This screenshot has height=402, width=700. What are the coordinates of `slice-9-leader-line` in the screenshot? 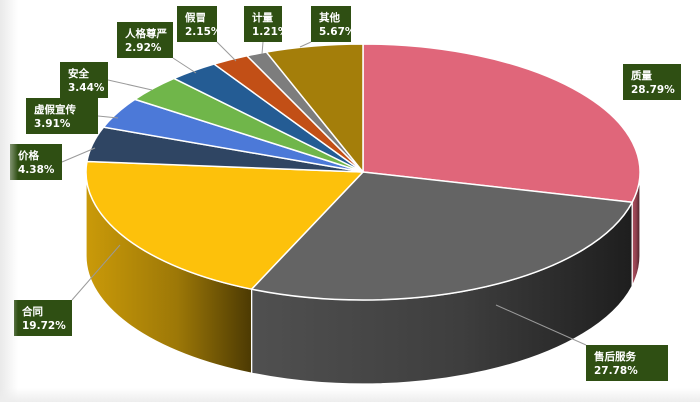 It's located at (305, 44).